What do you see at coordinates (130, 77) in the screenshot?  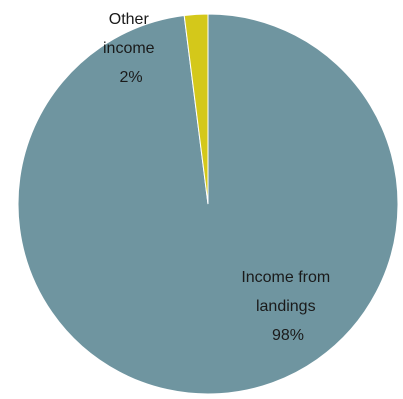 I see `label-other-percent: 2%` at bounding box center [130, 77].